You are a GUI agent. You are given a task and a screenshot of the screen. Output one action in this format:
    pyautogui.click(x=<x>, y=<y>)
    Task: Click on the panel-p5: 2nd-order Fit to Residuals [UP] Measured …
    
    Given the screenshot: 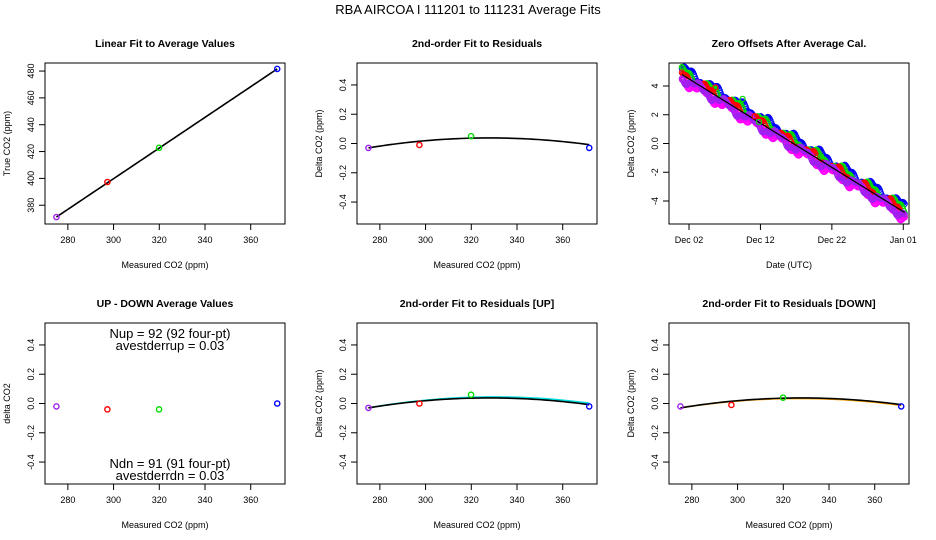 What is the action you would take?
    pyautogui.click(x=456, y=414)
    